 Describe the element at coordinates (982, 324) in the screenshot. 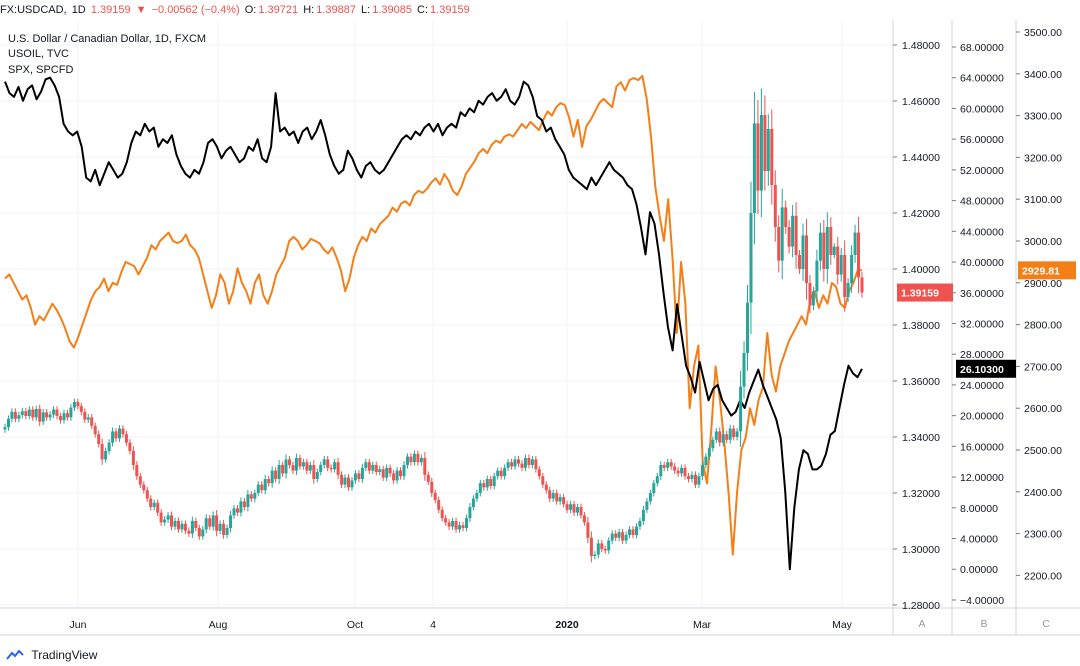

I see `tick-label-b: 32.00000` at that location.